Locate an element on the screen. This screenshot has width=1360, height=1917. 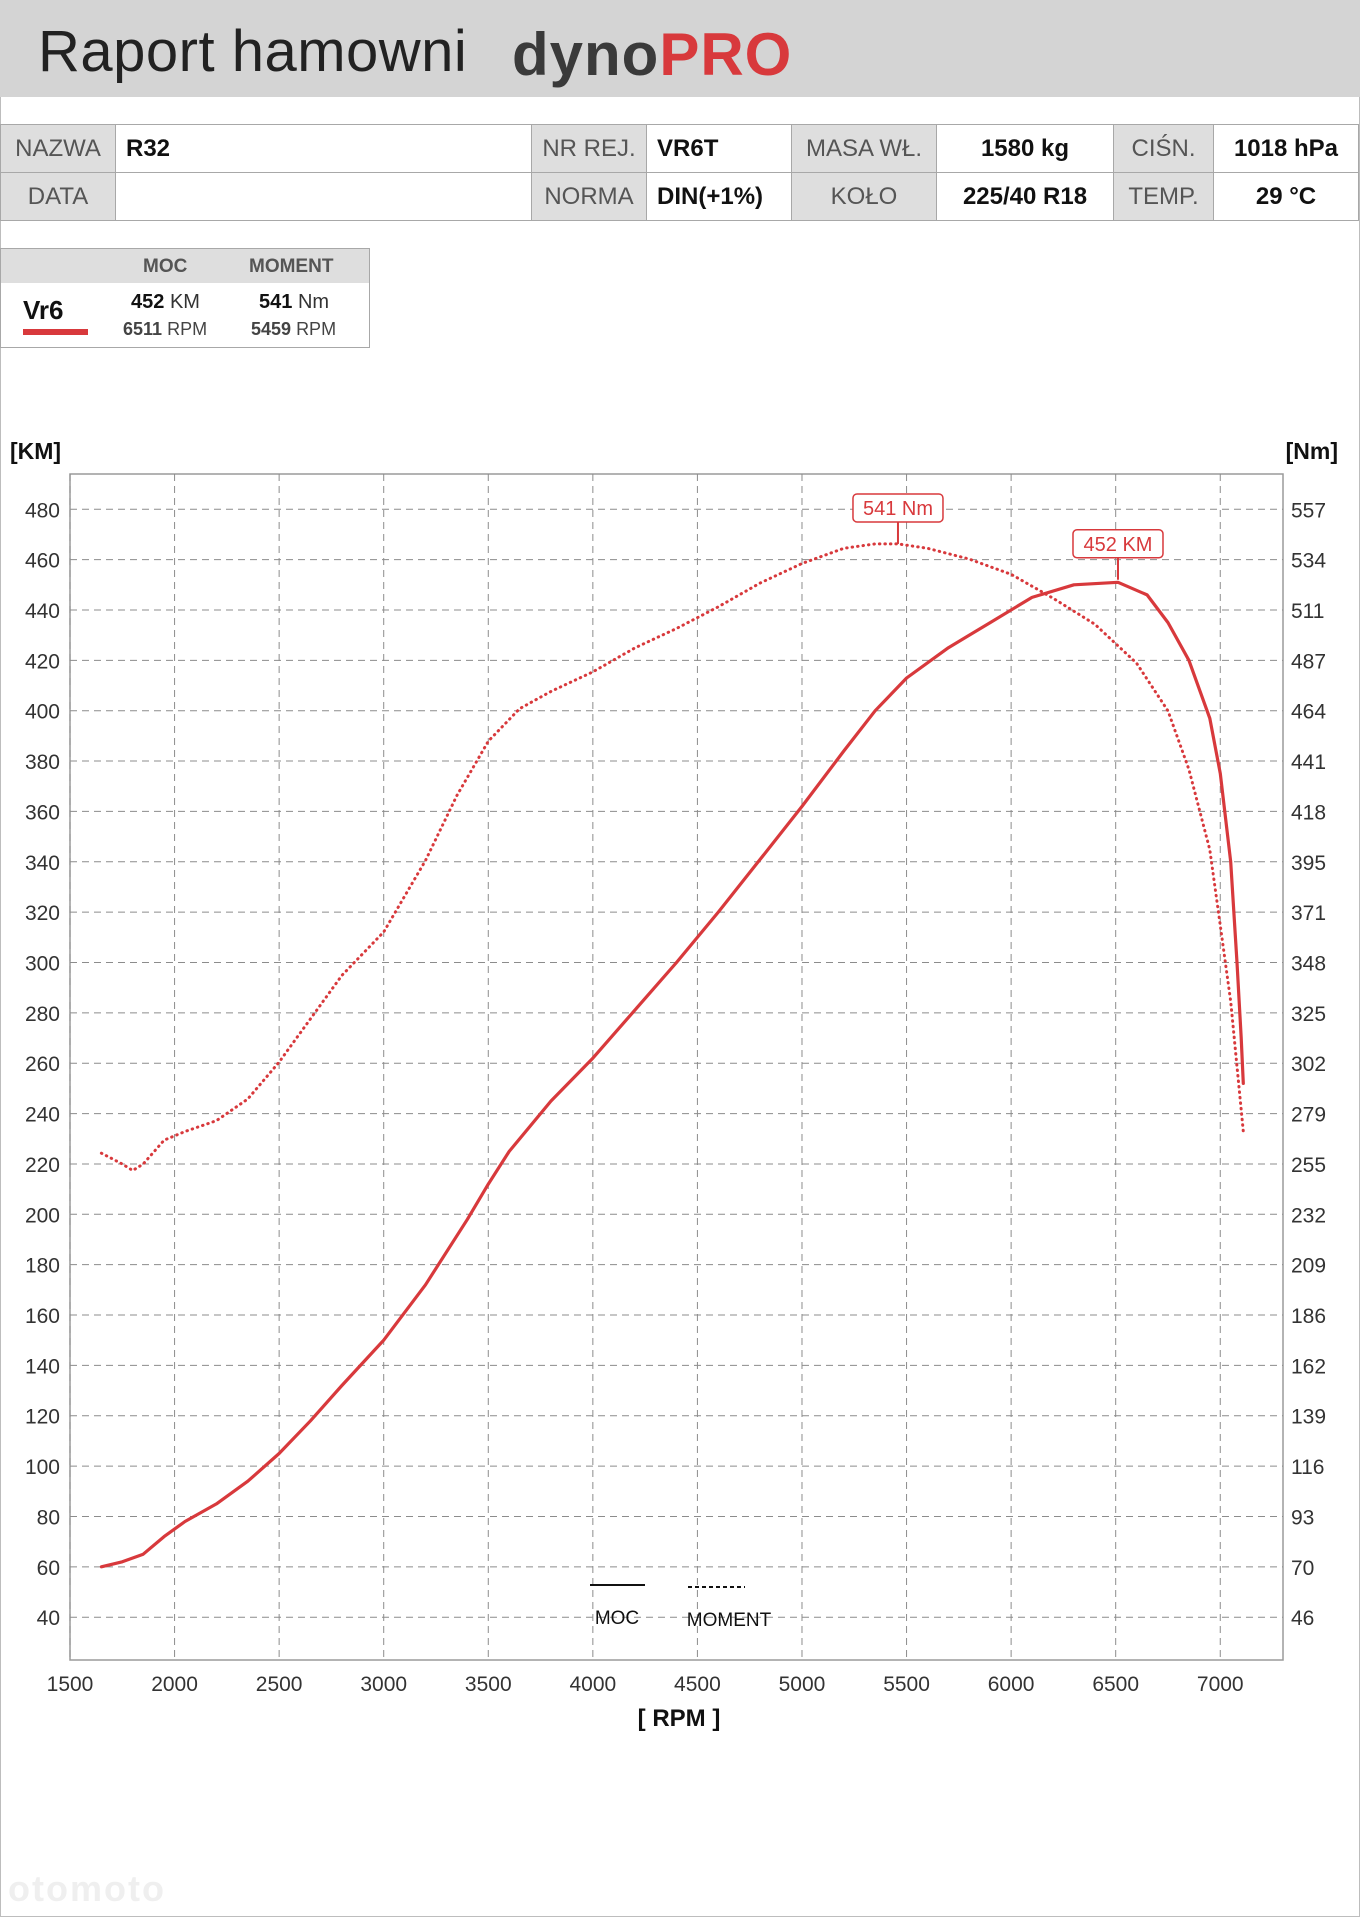
y-tick-label-left: 60 is located at coordinates (48, 1568).